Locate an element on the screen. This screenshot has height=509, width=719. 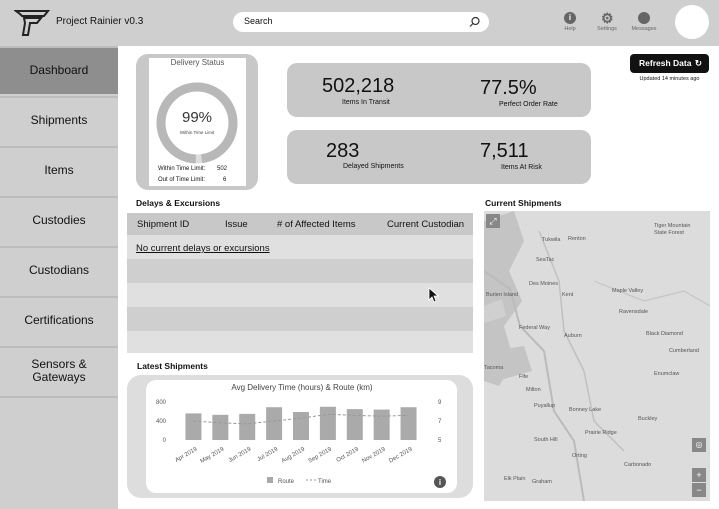
x-tick-label: Aug 2019 is located at coordinates (294, 455).